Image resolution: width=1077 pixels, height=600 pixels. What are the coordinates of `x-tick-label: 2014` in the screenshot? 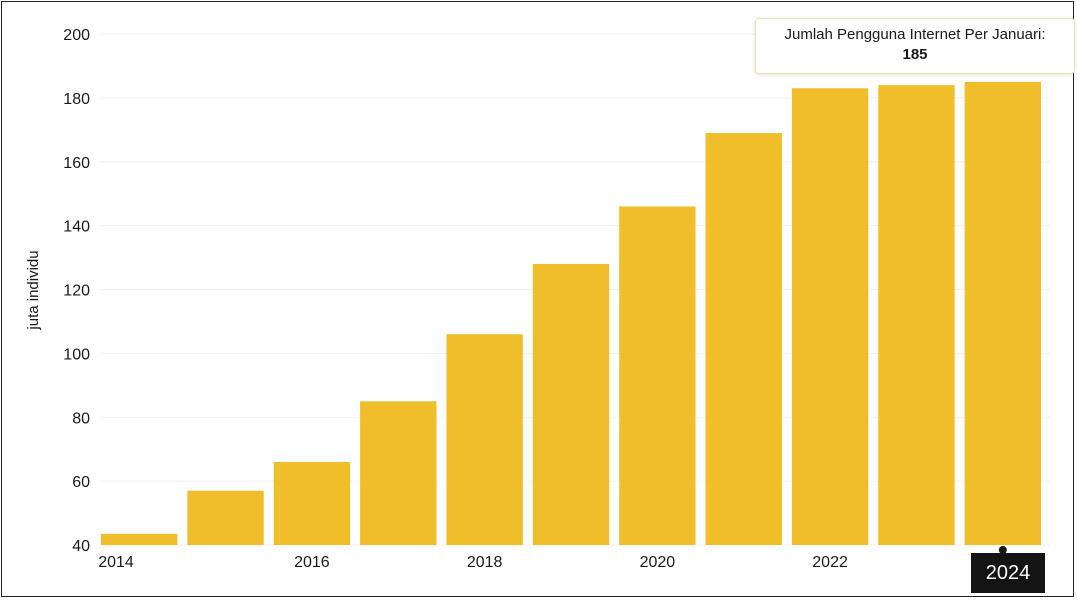 It's located at (116, 562).